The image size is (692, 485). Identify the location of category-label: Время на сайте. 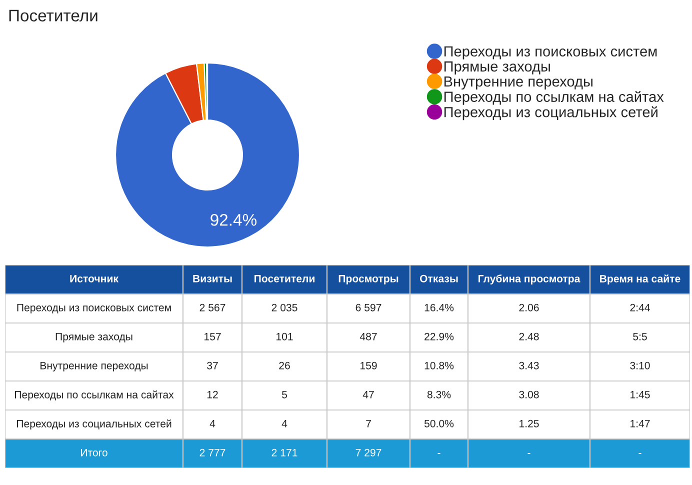
(640, 279).